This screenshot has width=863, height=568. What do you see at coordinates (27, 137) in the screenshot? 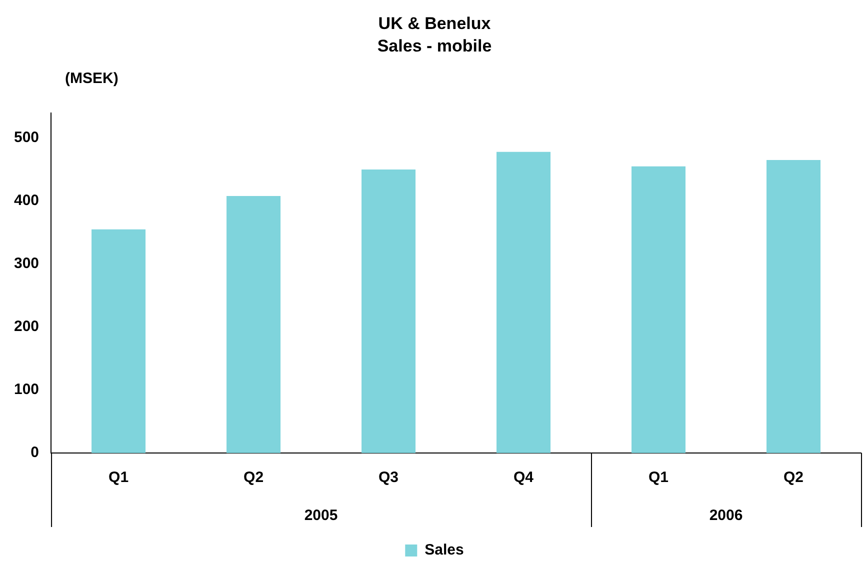
I see `y-tick-label: 500` at bounding box center [27, 137].